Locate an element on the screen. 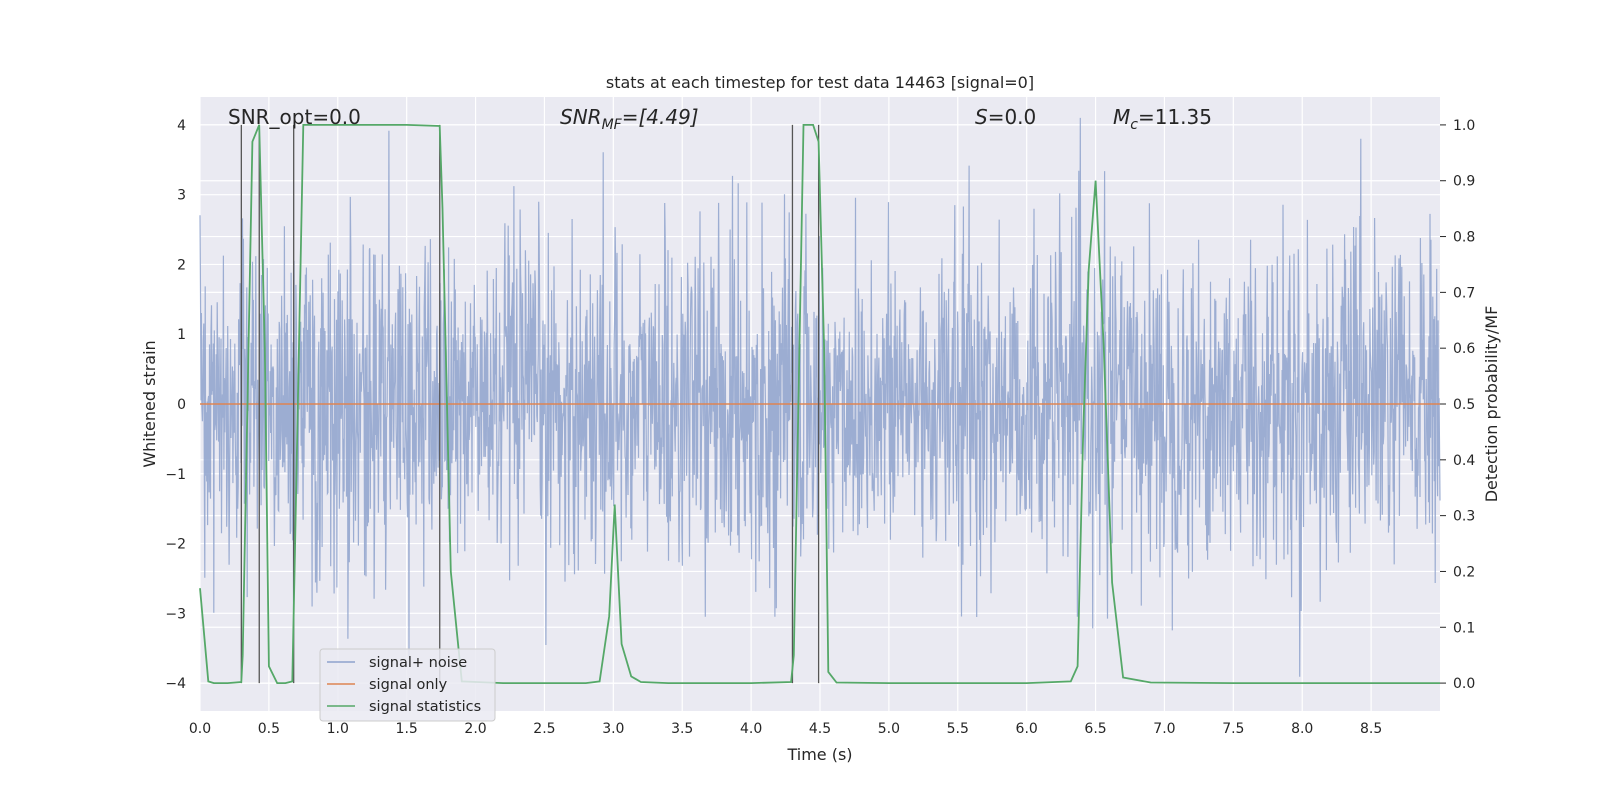 Image resolution: width=1600 pixels, height=800 pixels. right-tick-label: 0.6 is located at coordinates (1464, 349).